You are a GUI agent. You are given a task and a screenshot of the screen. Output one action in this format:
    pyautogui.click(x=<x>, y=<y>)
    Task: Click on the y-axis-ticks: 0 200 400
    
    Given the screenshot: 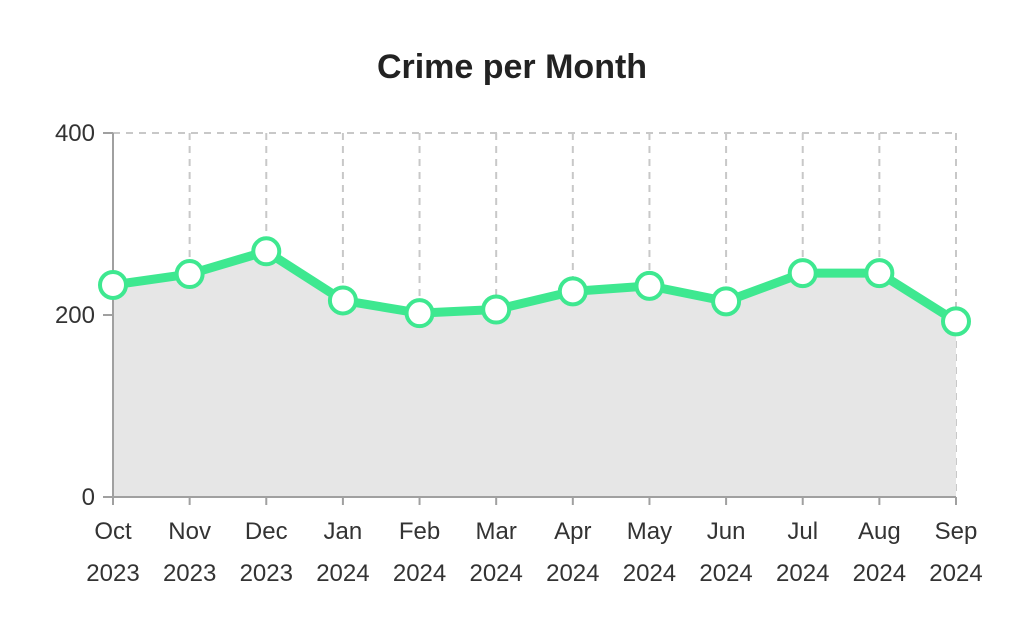 What is the action you would take?
    pyautogui.click(x=75, y=315)
    